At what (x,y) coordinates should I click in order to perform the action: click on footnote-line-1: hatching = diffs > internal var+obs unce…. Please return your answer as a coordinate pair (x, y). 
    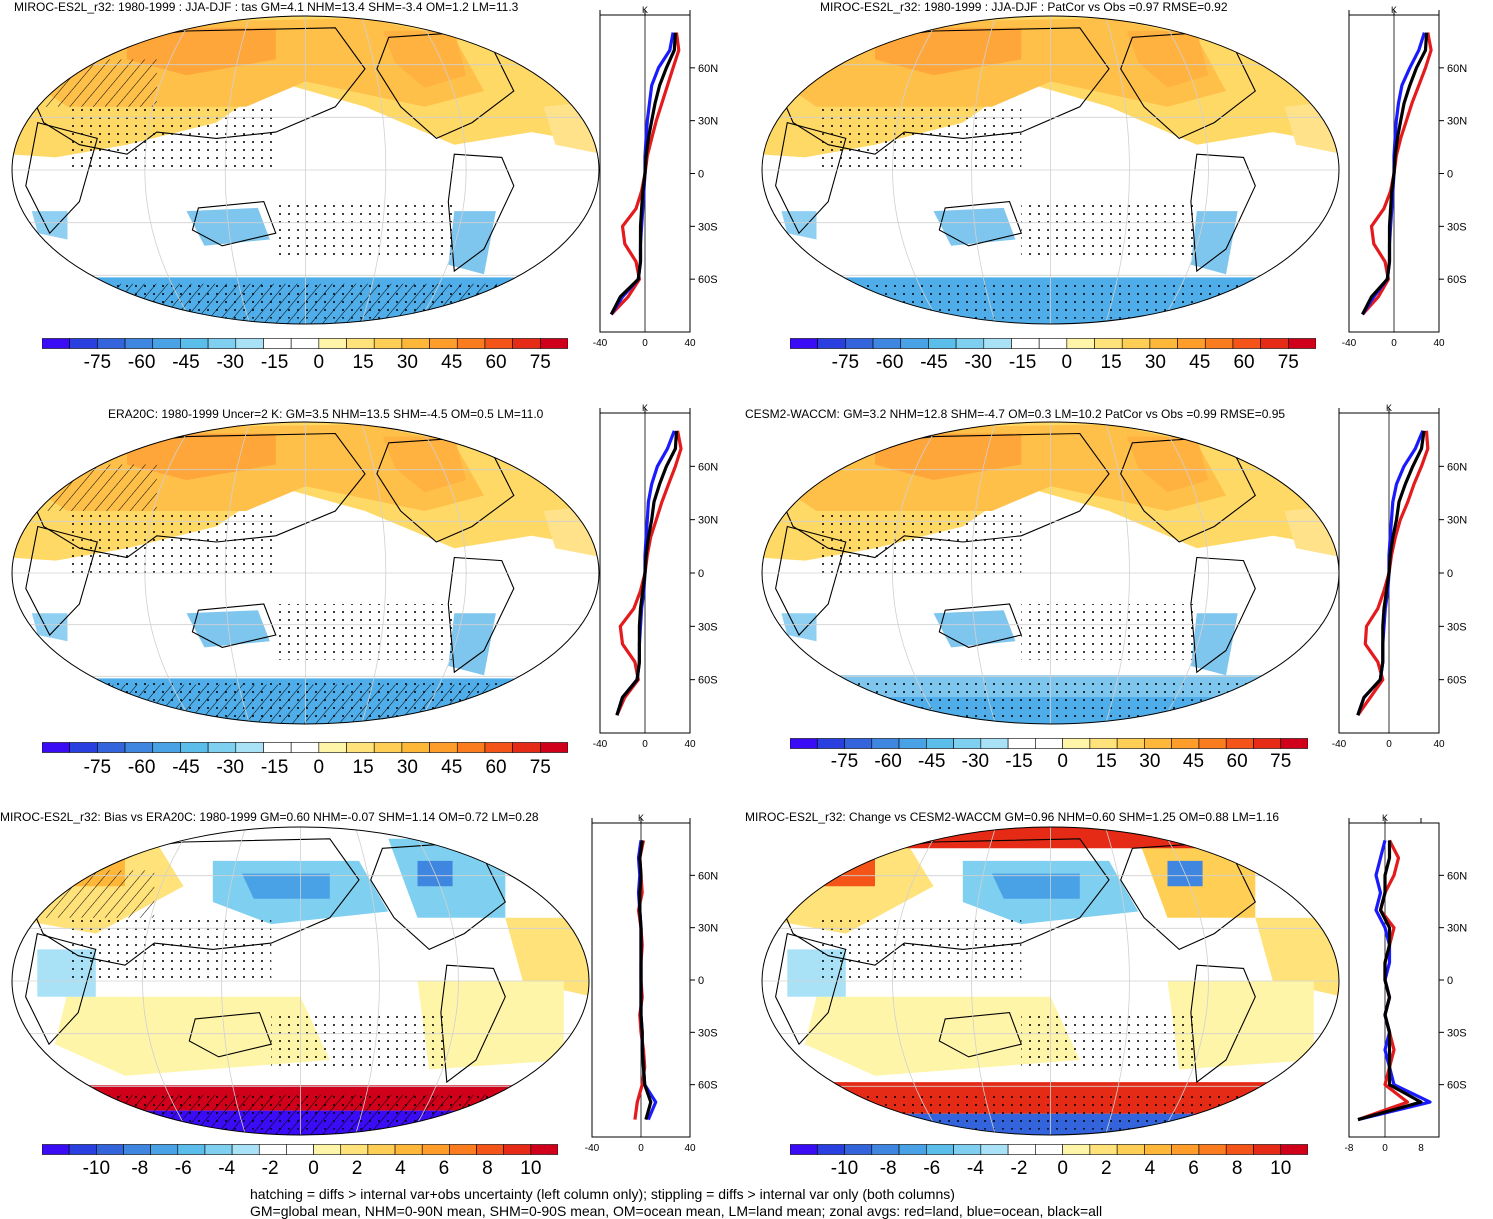
    Looking at the image, I should click on (602, 1194).